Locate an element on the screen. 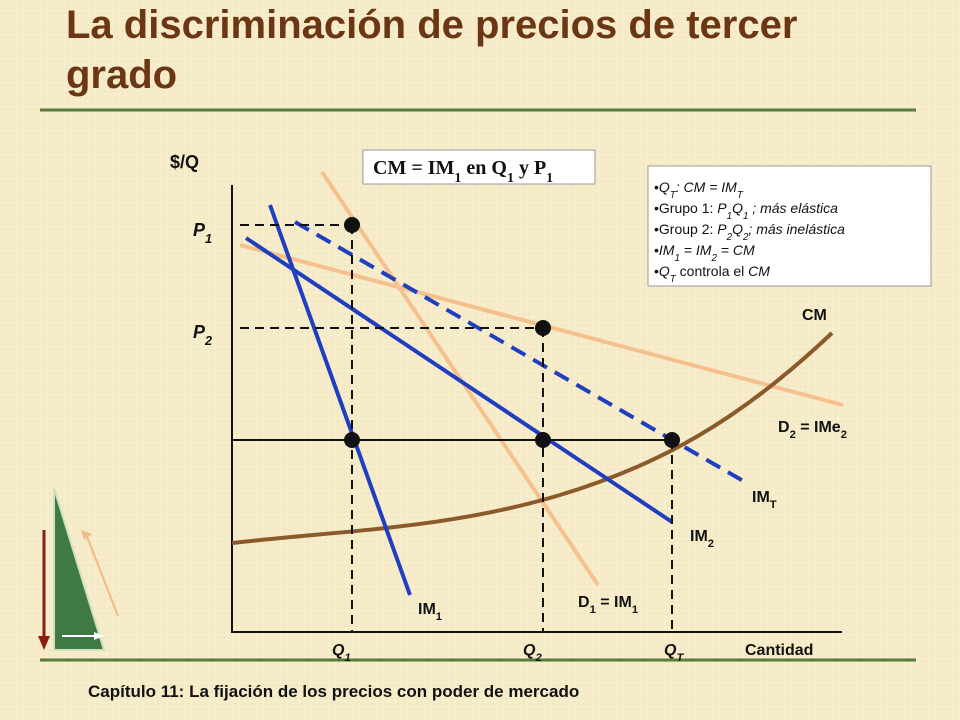  price-label: P2 is located at coordinates (202, 335).